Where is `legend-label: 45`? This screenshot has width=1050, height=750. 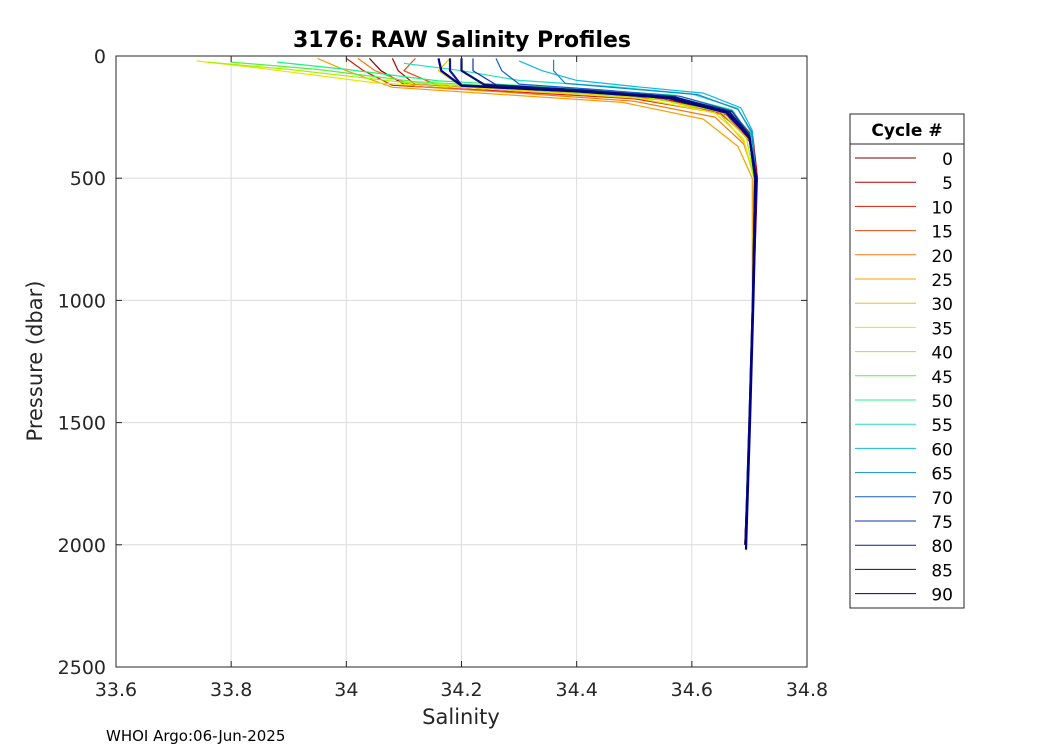
legend-label: 45 is located at coordinates (942, 378).